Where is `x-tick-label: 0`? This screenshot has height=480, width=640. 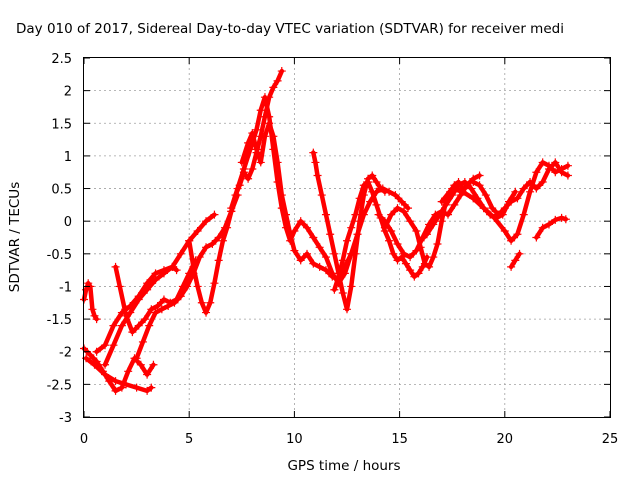 x-tick-label: 0 is located at coordinates (84, 439).